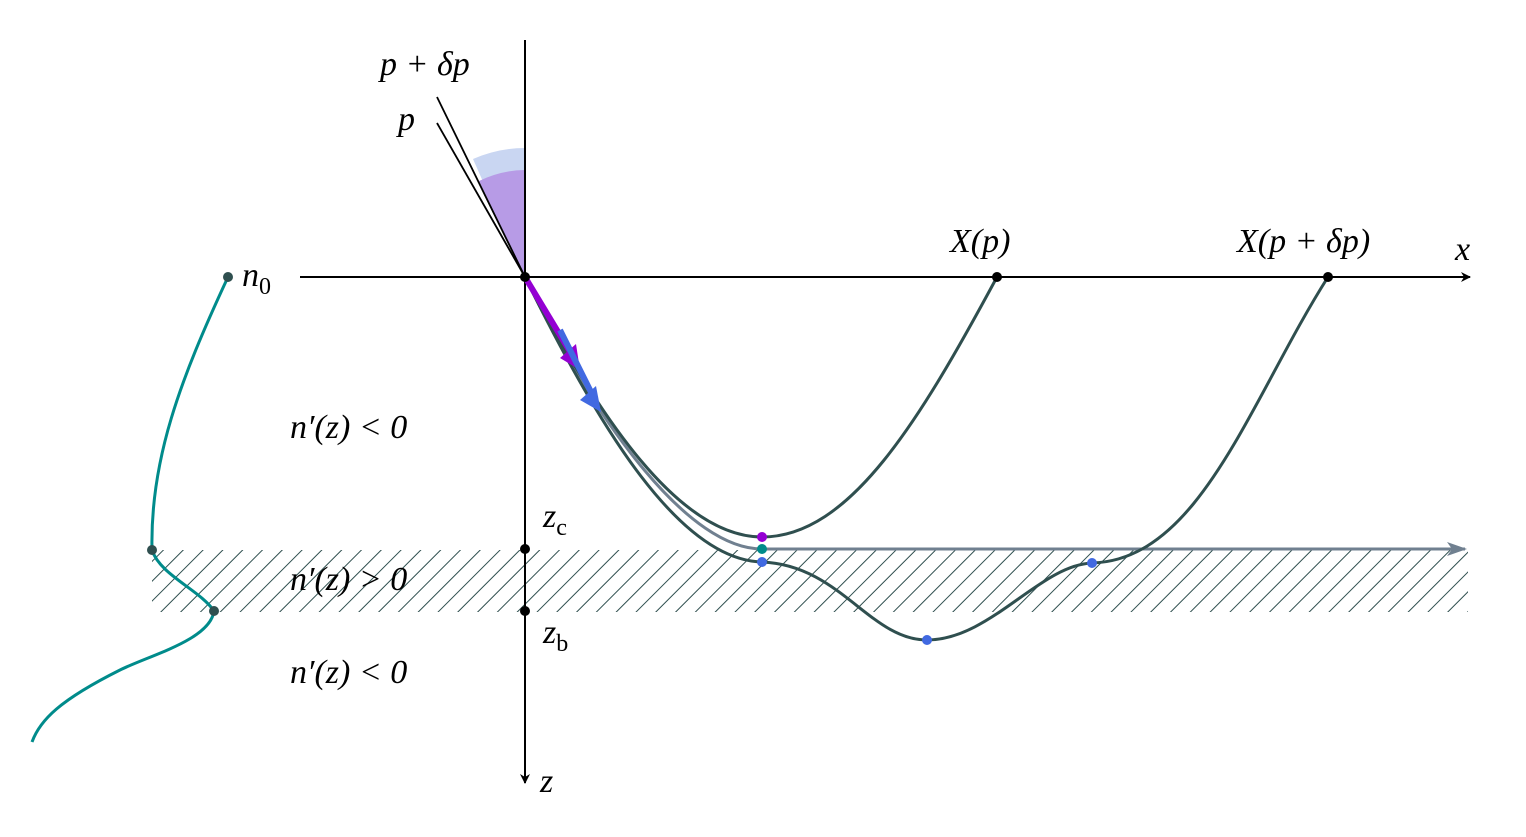  Describe the element at coordinates (590, 399) in the screenshot. I see `direction-arrowhead-p-delta` at that location.